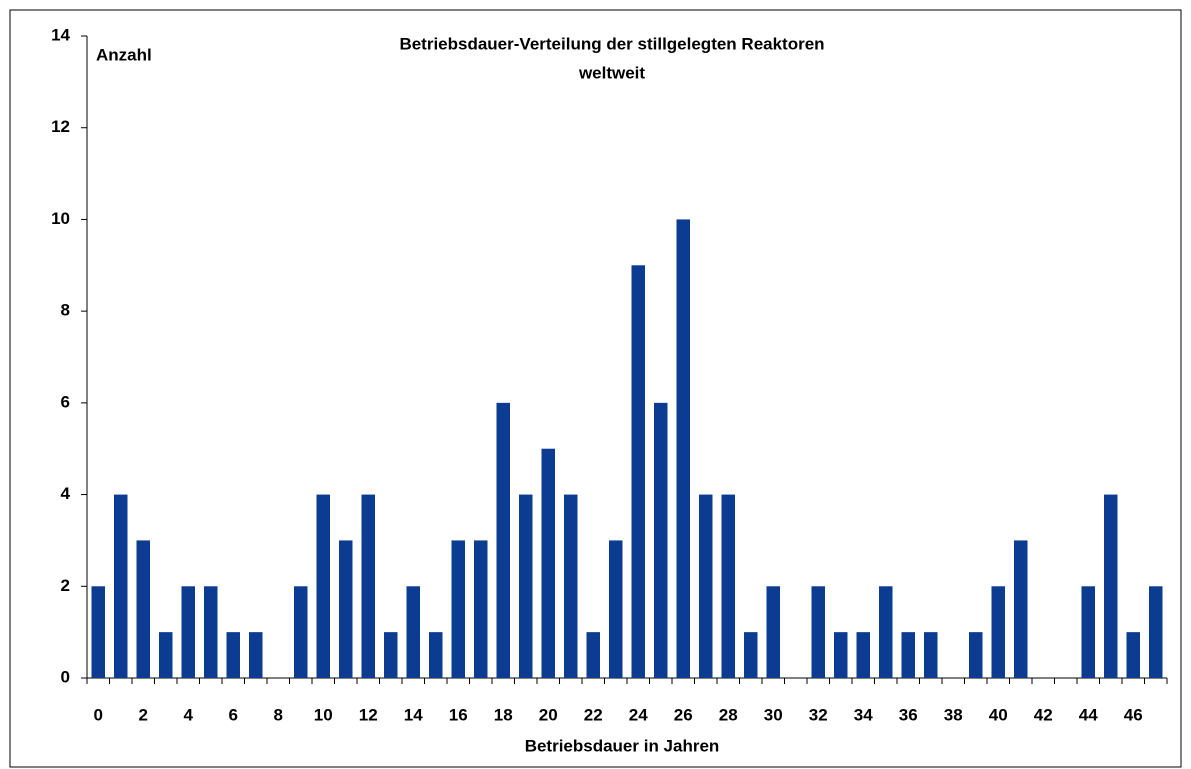 The height and width of the screenshot is (769, 1191). What do you see at coordinates (65, 310) in the screenshot?
I see `y-tick-label: 8` at bounding box center [65, 310].